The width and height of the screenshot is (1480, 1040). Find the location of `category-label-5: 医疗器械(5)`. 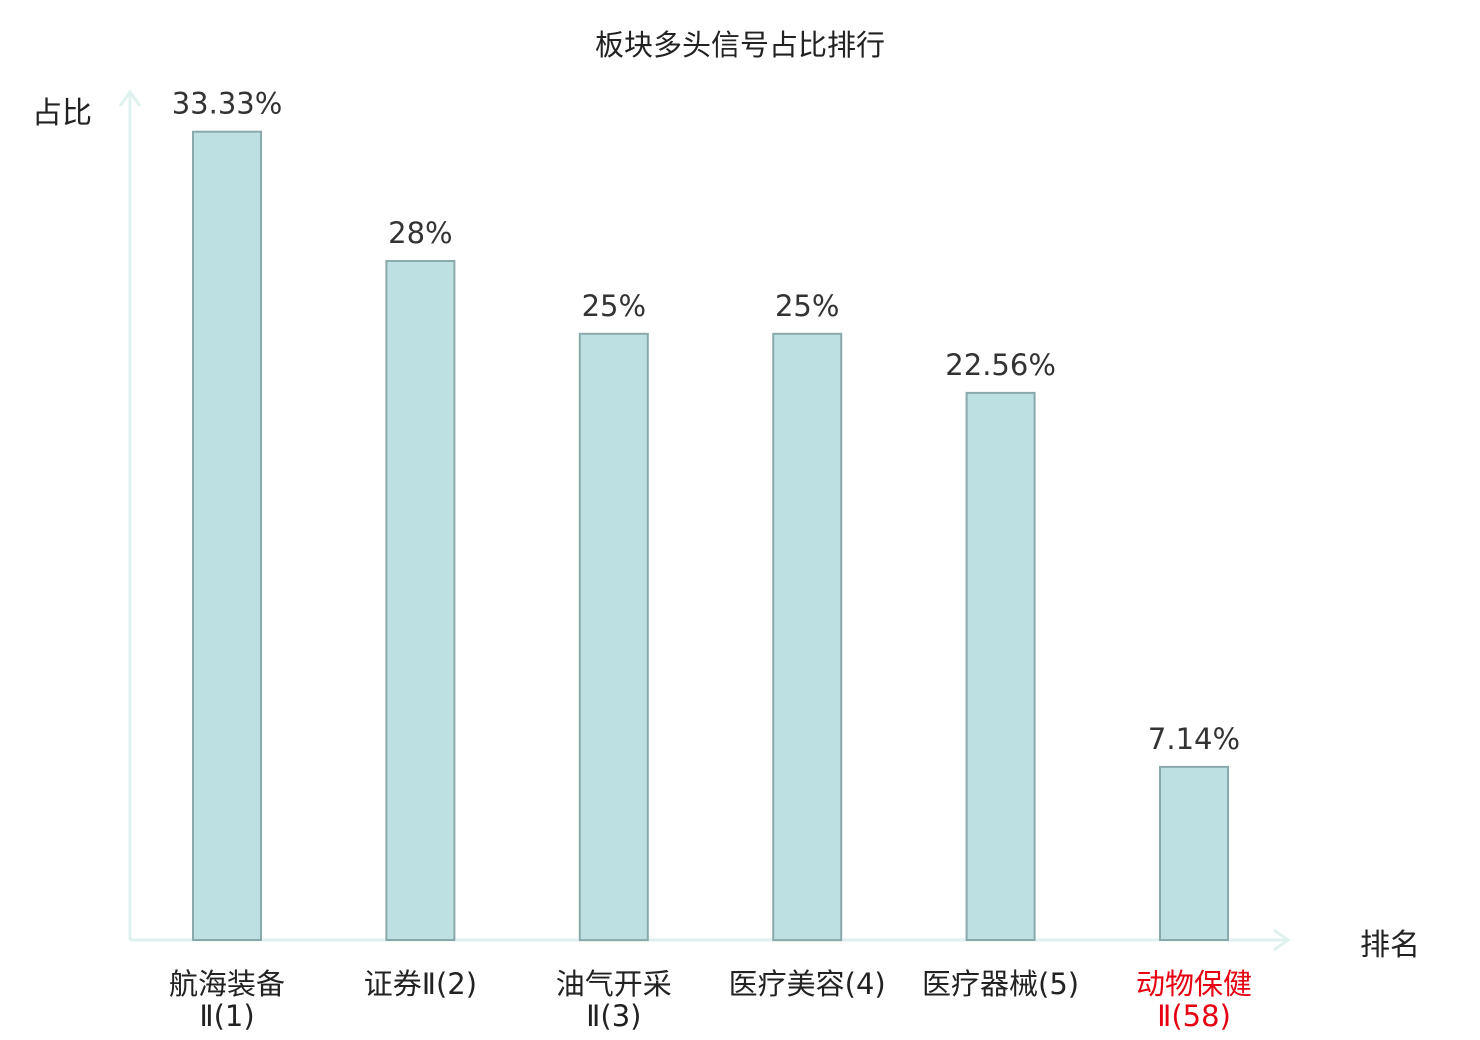

category-label-5: 医疗器械(5) is located at coordinates (1000, 984).